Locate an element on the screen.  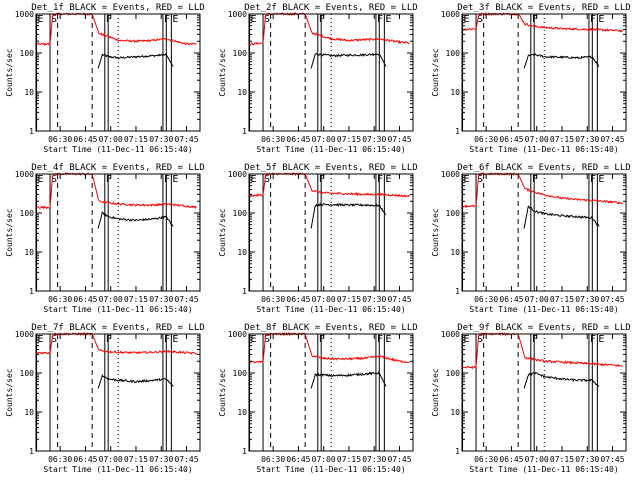
panel-title: Det_4f BLACK = Events, RED = LLD is located at coordinates (117, 168).